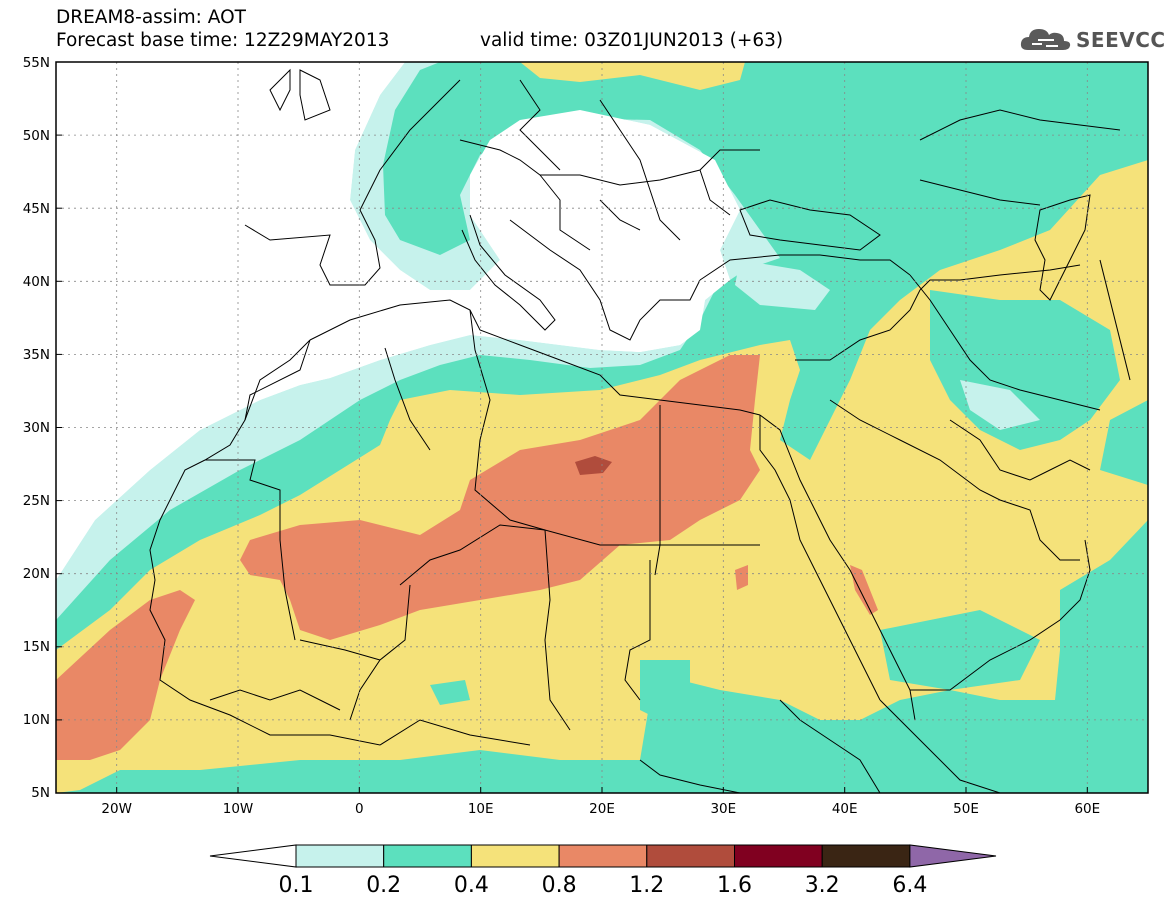  What do you see at coordinates (1045, 39) in the screenshot?
I see `cloud-icon` at bounding box center [1045, 39].